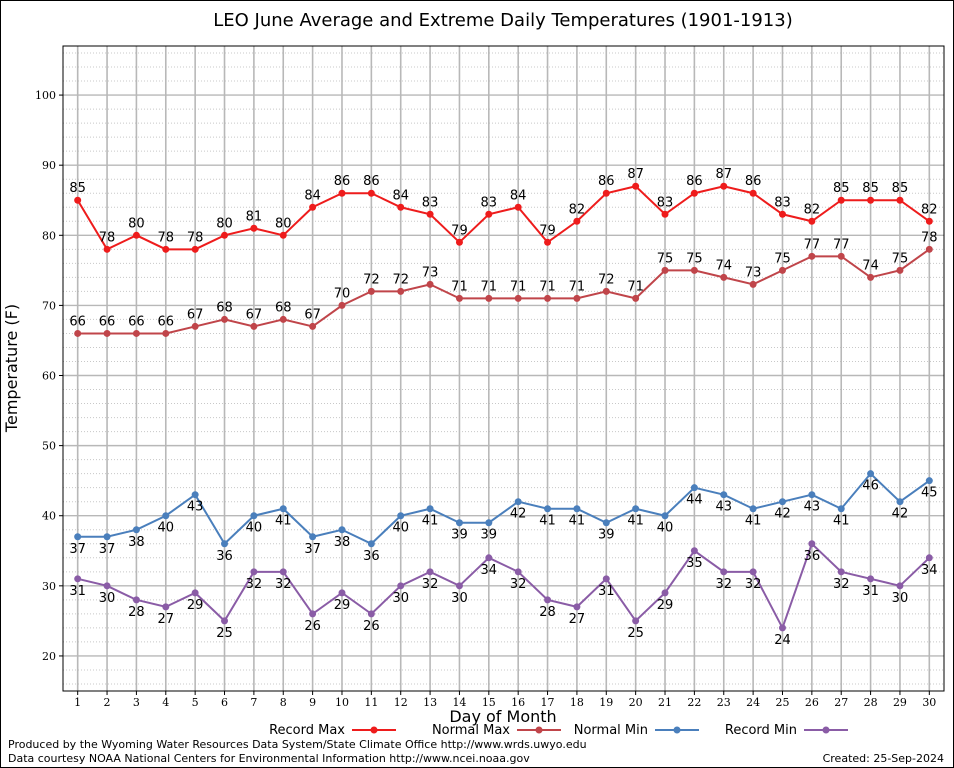  What do you see at coordinates (342, 293) in the screenshot?
I see `normal-max-data-label: 70` at bounding box center [342, 293].